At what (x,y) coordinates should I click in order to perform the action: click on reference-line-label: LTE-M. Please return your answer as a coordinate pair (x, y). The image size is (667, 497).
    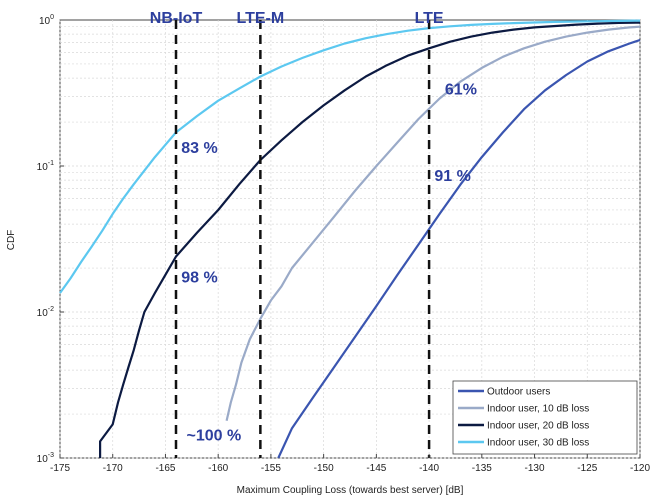
    Looking at the image, I should click on (261, 18).